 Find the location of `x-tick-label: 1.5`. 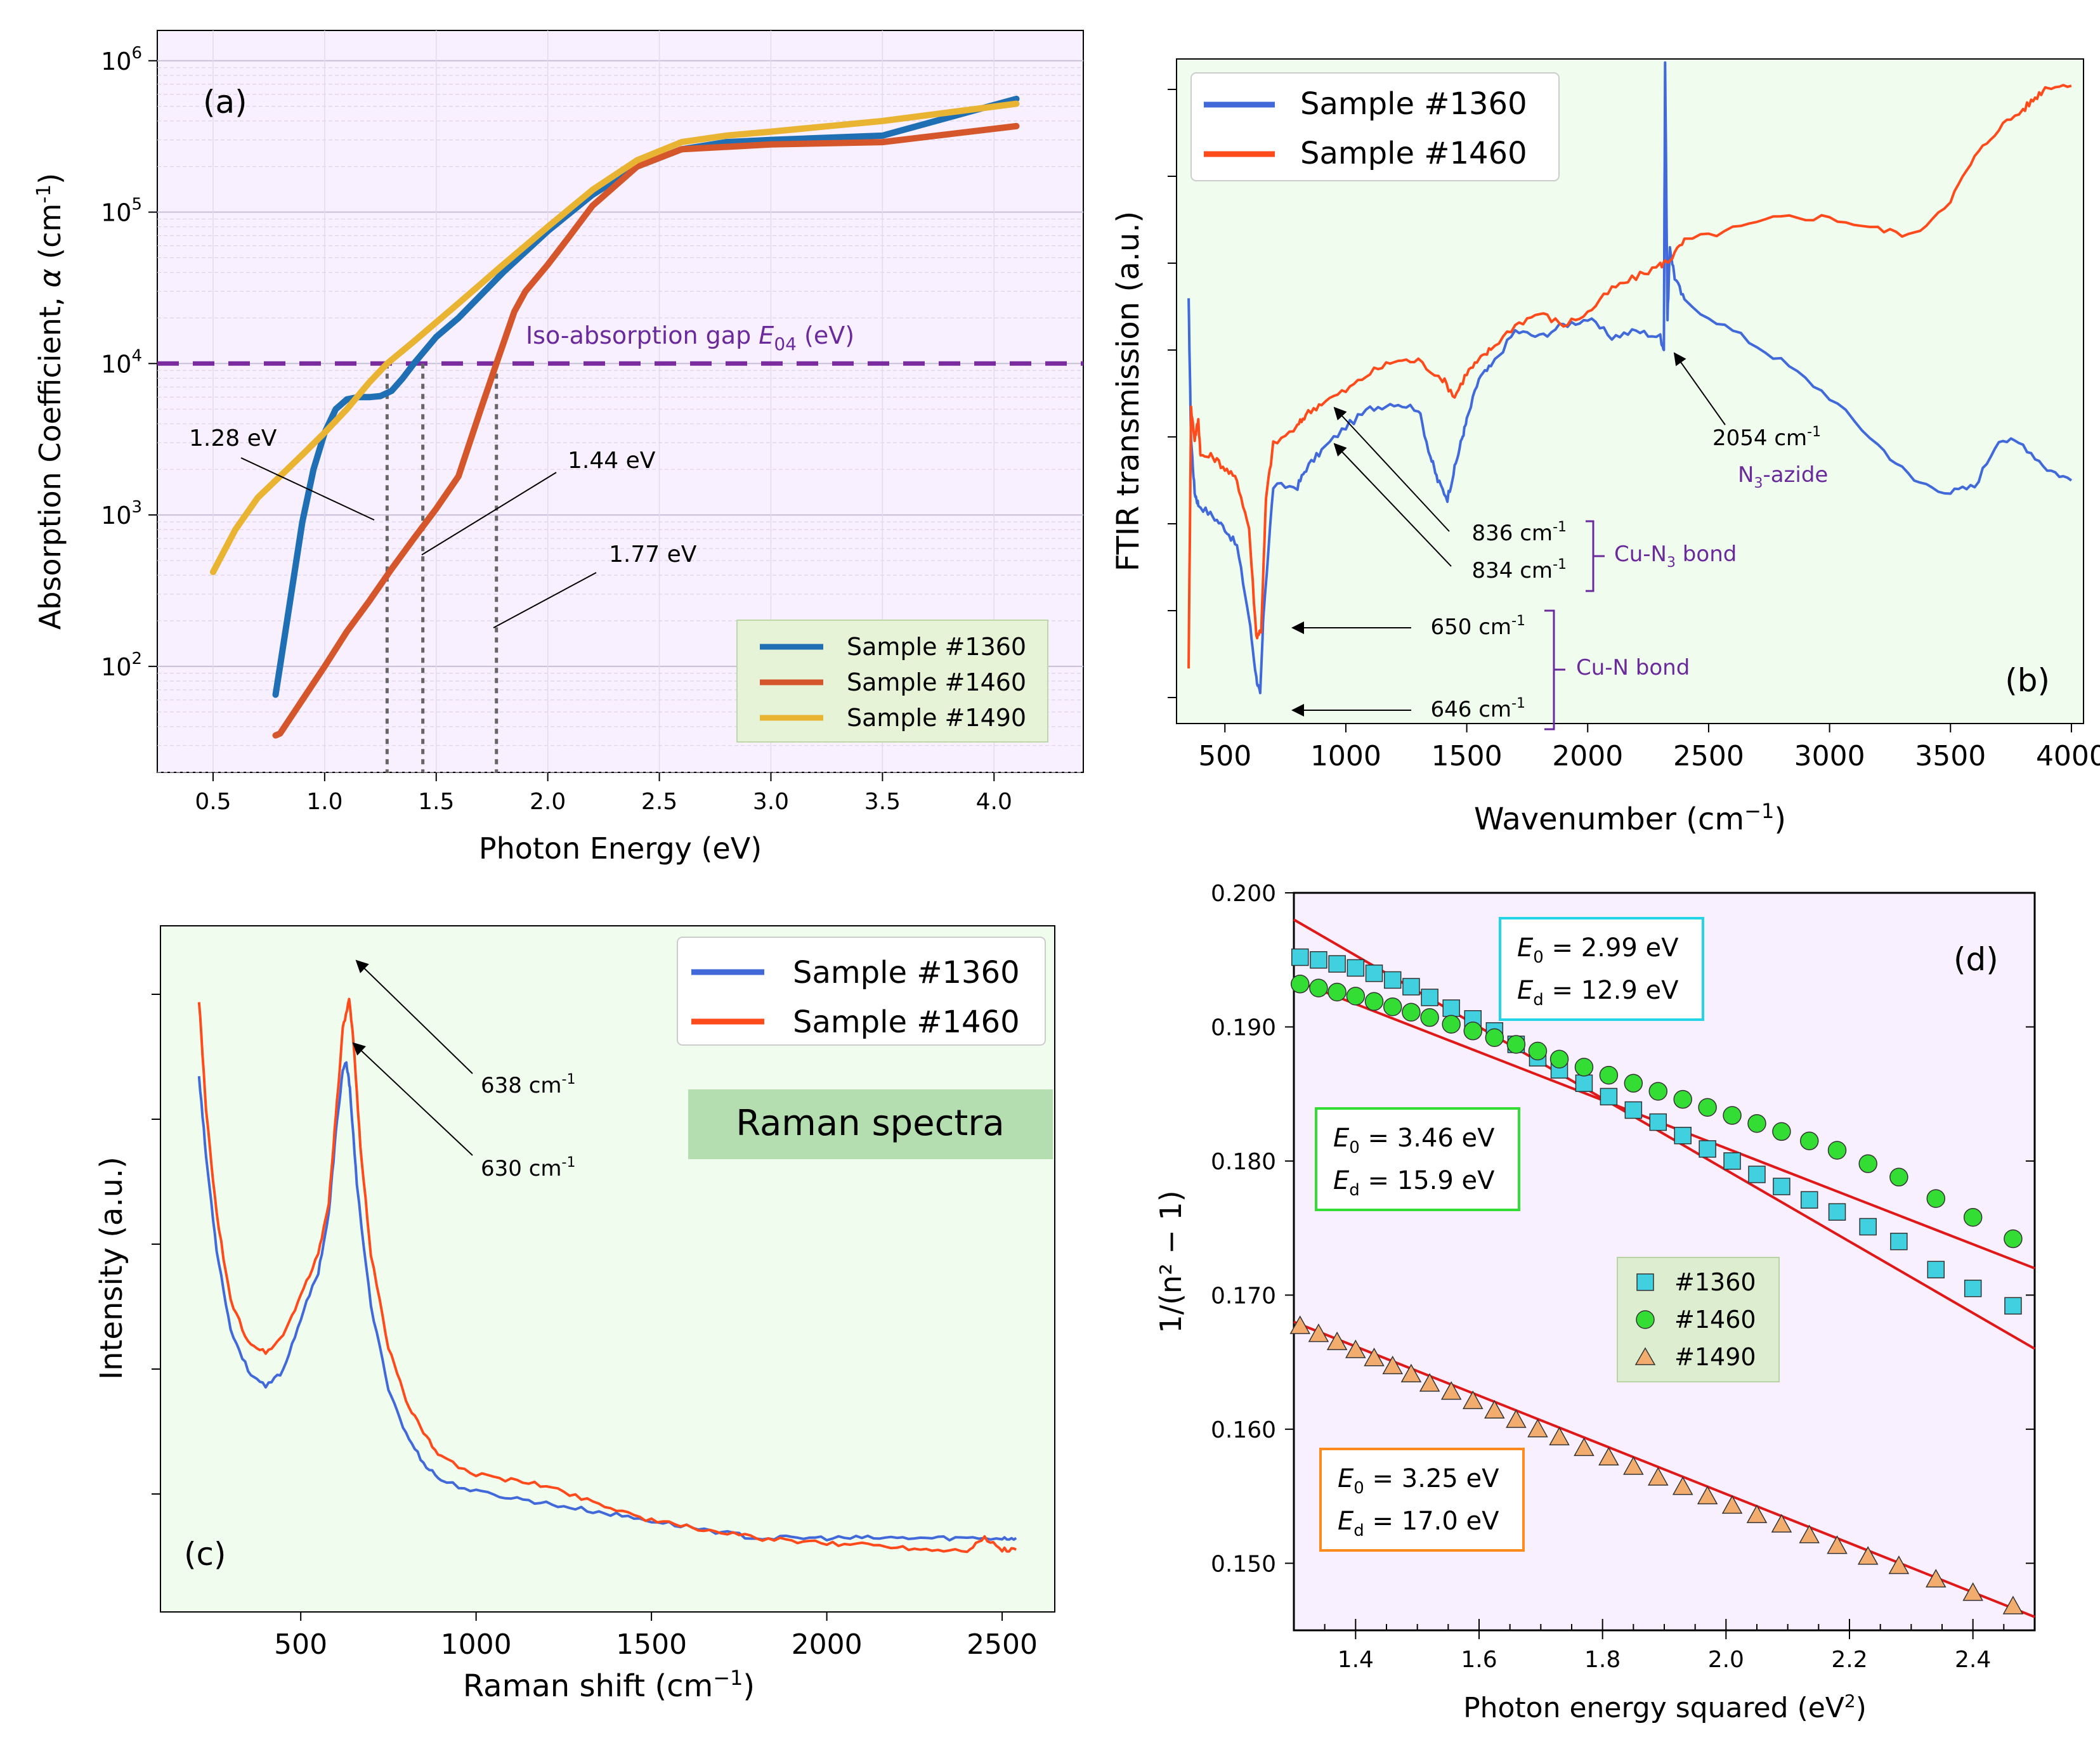

x-tick-label: 1.5 is located at coordinates (436, 802).